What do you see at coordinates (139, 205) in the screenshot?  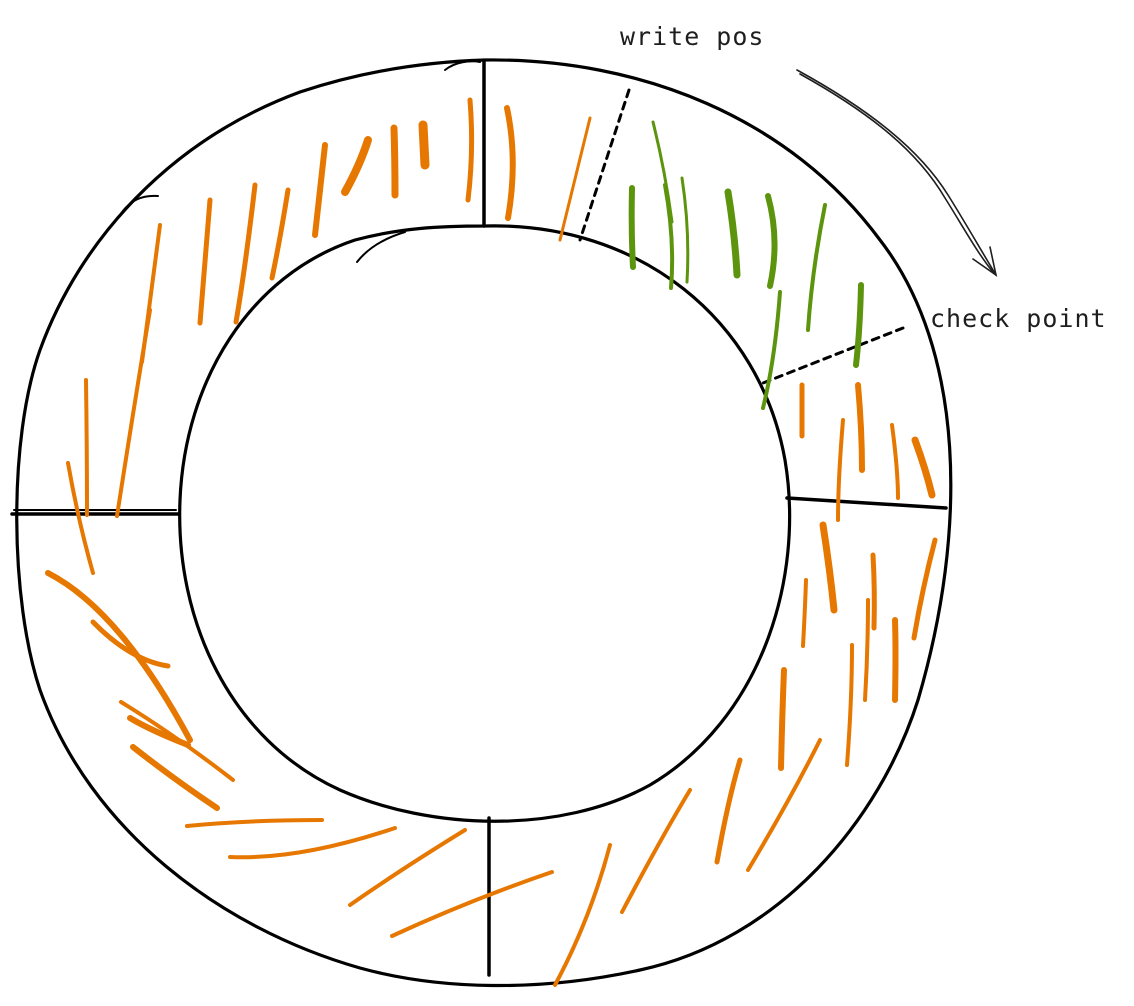 I see `outer-ring-sketch-a` at bounding box center [139, 205].